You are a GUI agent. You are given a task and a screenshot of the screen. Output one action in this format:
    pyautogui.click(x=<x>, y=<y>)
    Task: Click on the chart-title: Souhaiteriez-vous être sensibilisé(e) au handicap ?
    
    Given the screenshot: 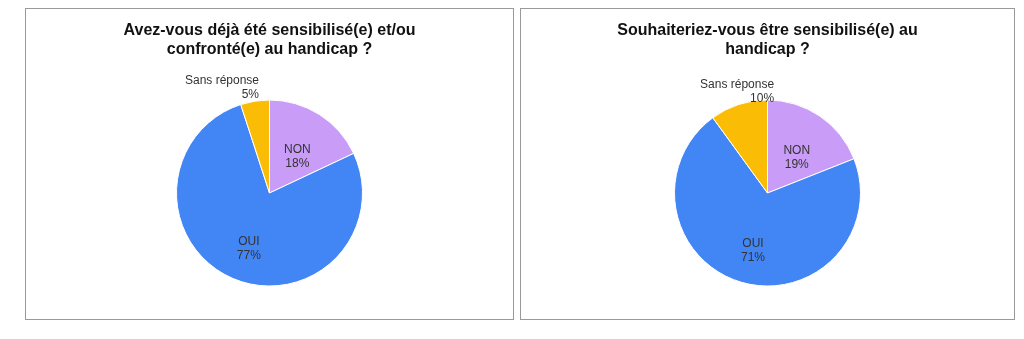 What is the action you would take?
    pyautogui.click(x=767, y=39)
    